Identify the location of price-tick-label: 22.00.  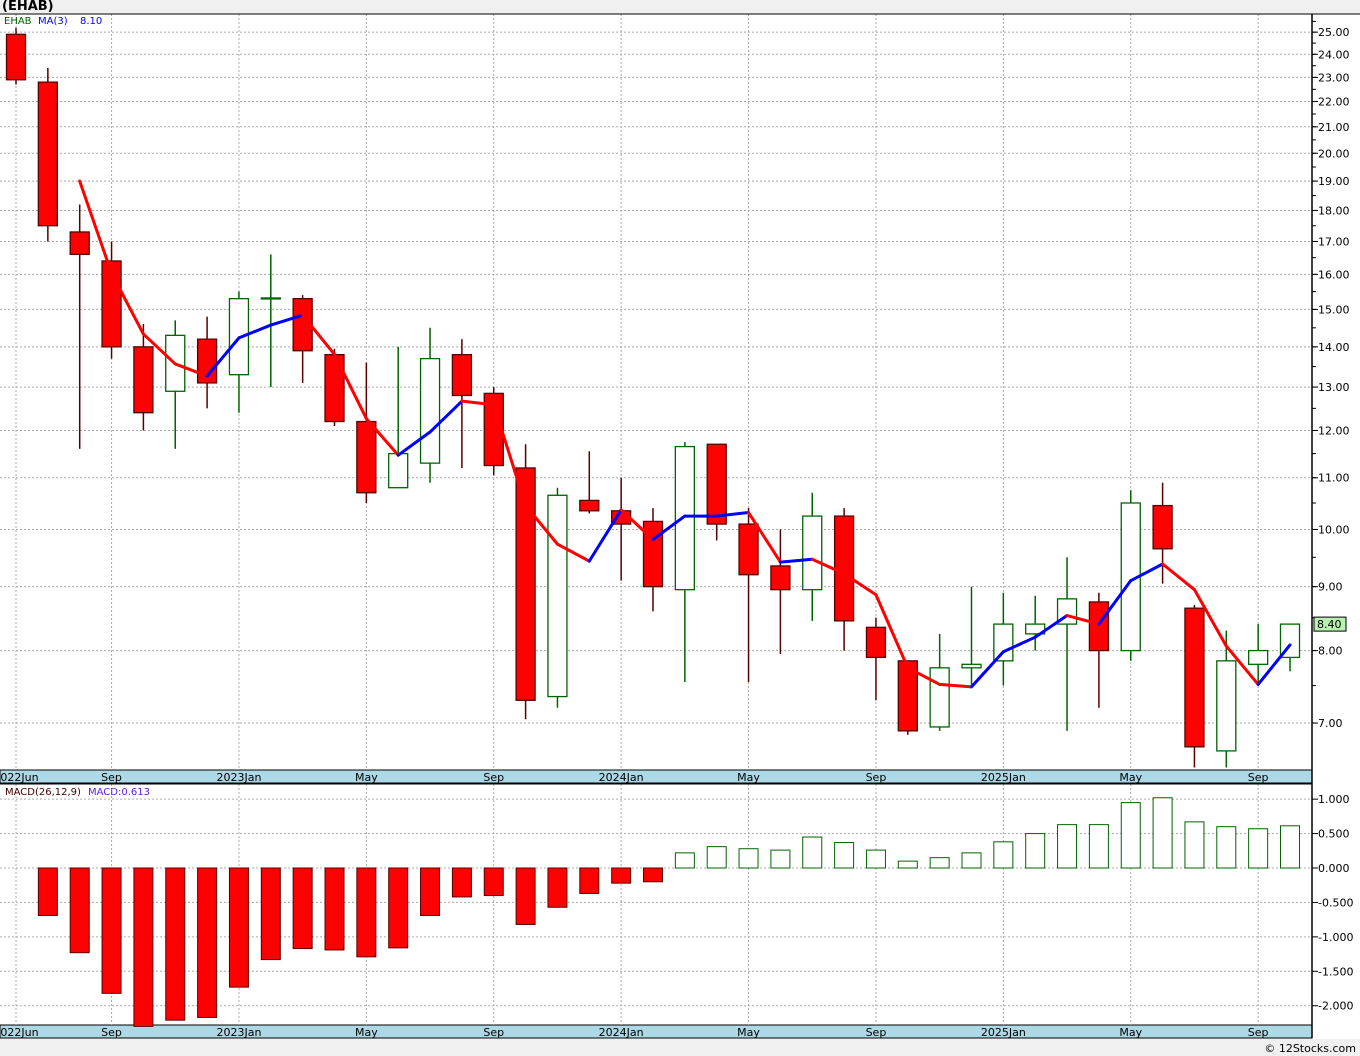
(1334, 102).